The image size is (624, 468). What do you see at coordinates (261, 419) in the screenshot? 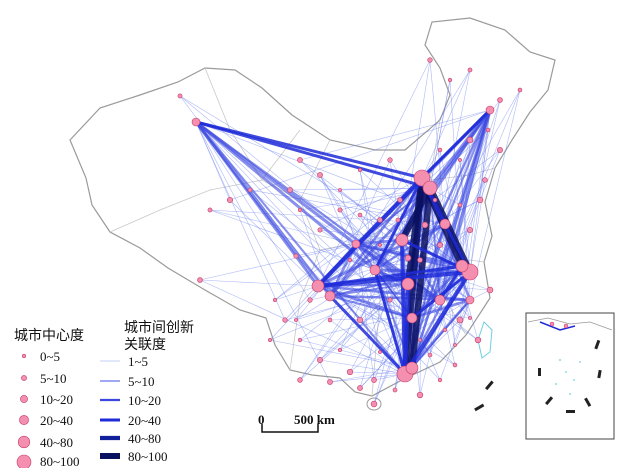
I see `scale-bar-zero: 0` at bounding box center [261, 419].